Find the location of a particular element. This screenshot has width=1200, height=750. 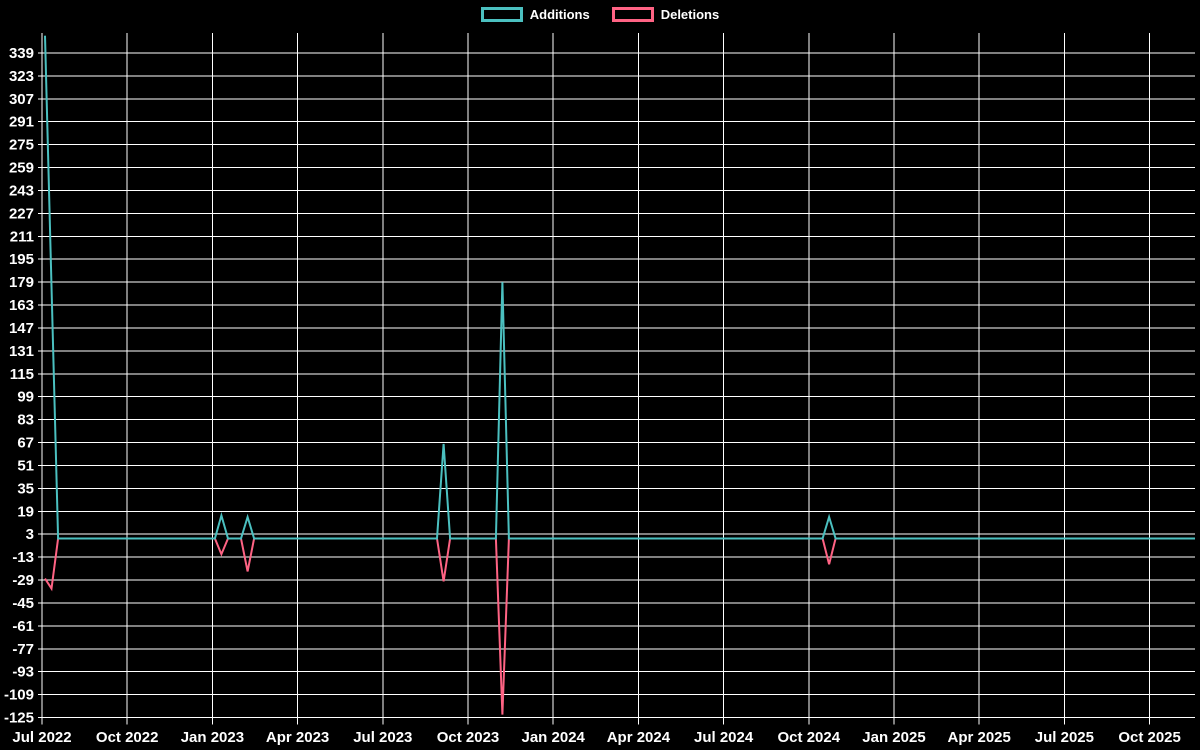

y-tick-label: 163 is located at coordinates (21, 305).